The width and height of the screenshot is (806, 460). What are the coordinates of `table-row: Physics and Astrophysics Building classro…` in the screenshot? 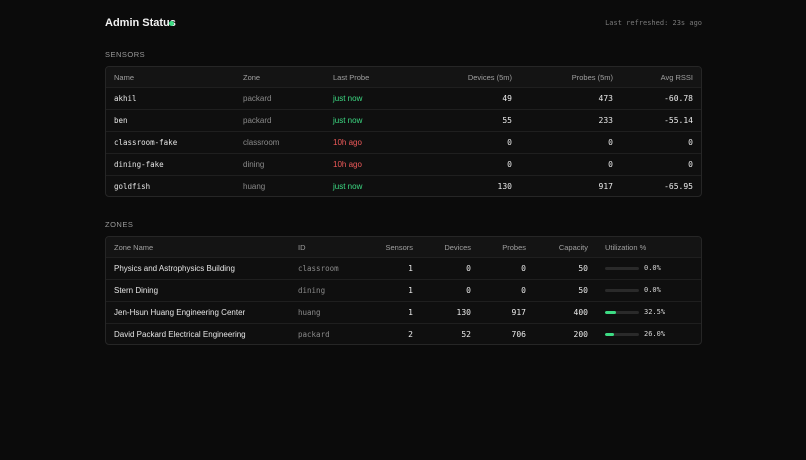 It's located at (403, 269).